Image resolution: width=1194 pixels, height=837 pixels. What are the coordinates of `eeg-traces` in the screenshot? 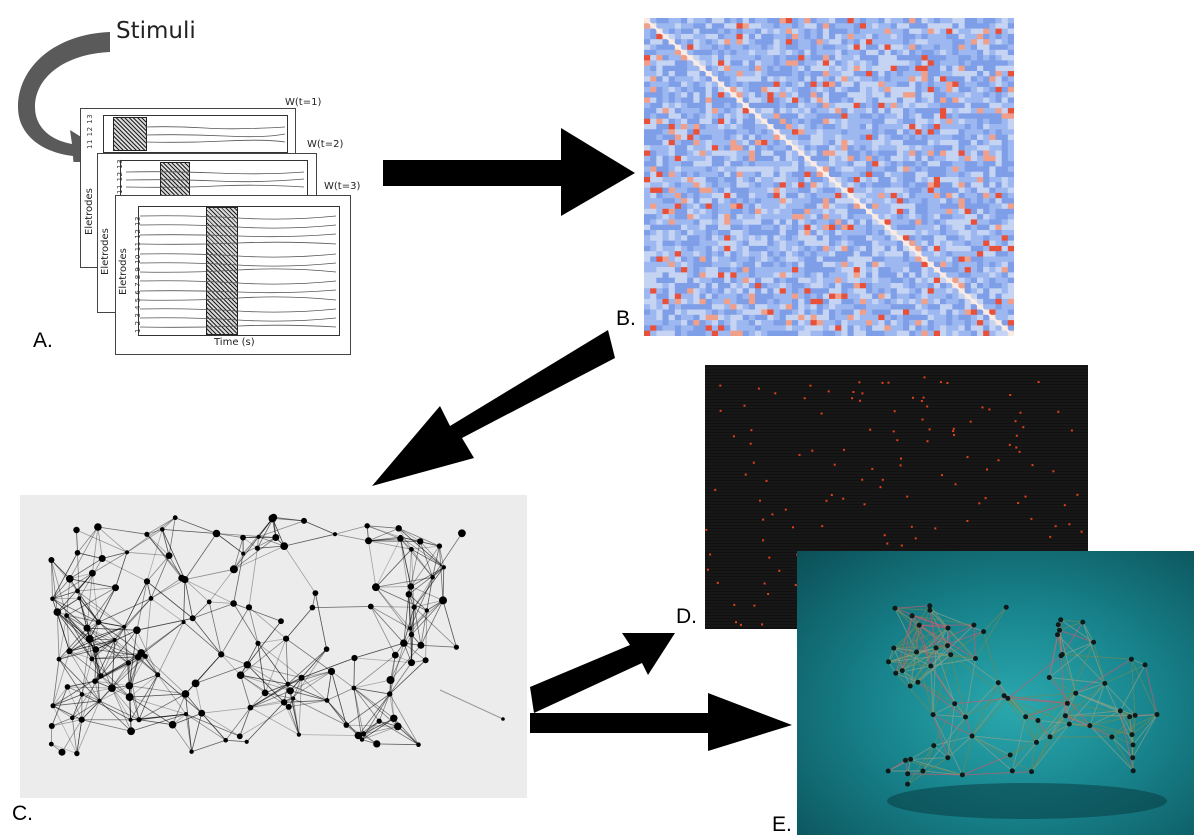 It's located at (238, 271).